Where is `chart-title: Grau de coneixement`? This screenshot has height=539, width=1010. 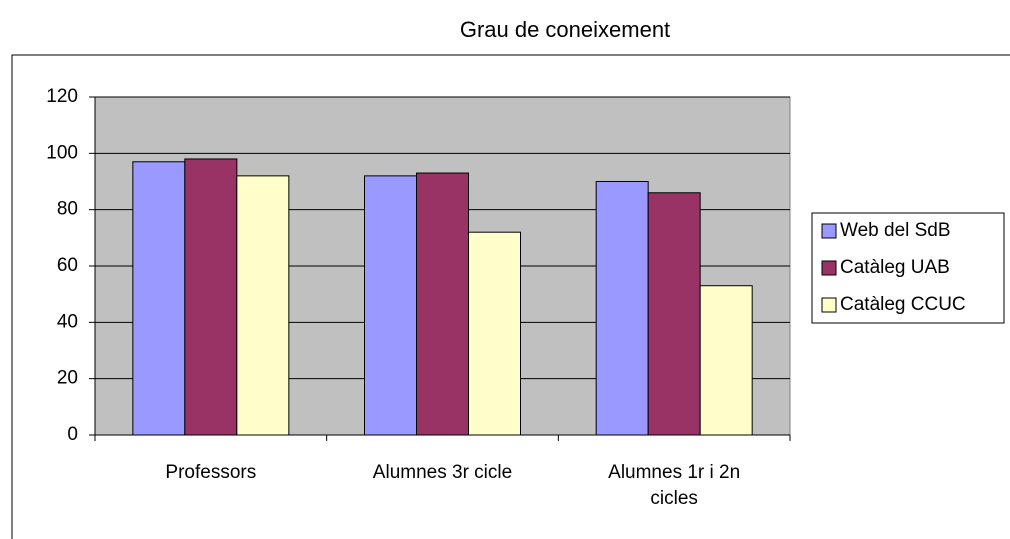
chart-title: Grau de coneixement is located at coordinates (565, 29).